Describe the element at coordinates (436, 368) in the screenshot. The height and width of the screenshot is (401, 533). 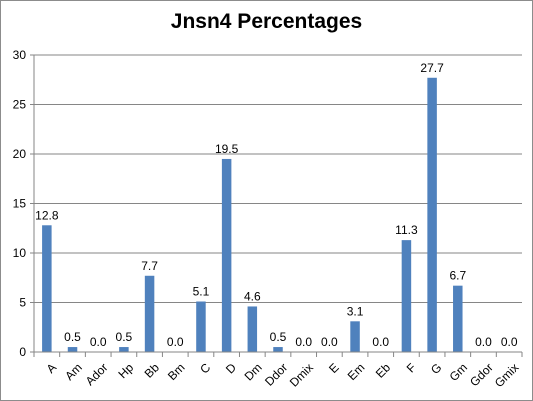
I see `x-tick-label: G` at that location.